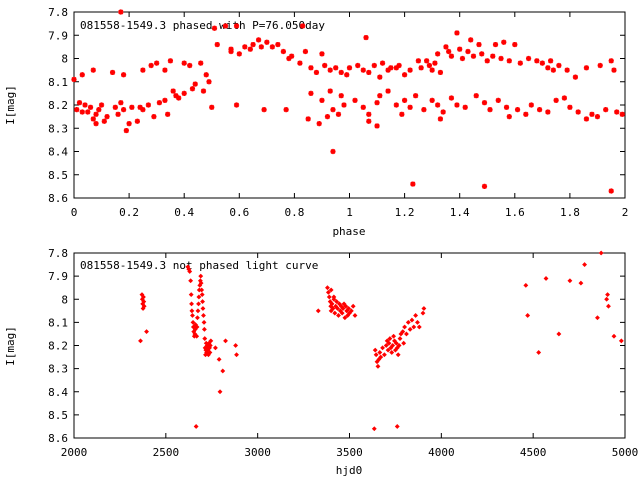 This screenshot has height=480, width=640. Describe the element at coordinates (64, 59) in the screenshot. I see `y-tick-label: 8` at that location.